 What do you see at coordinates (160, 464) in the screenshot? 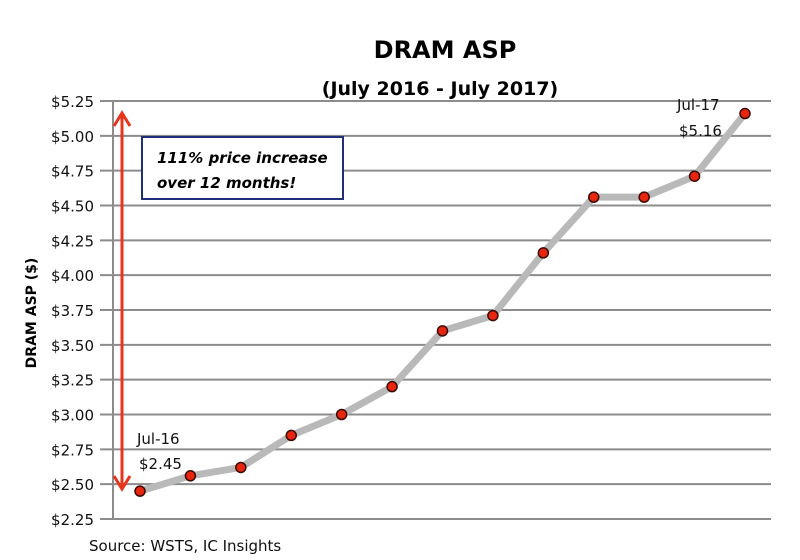
I see `start-value: $2.45` at bounding box center [160, 464].